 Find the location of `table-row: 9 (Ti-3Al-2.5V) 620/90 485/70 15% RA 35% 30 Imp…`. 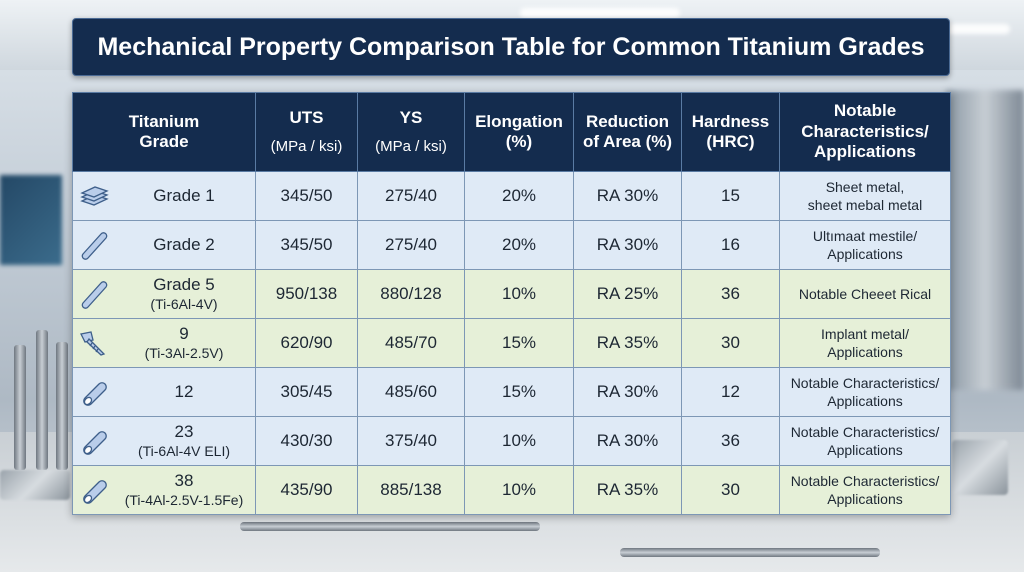

table-row: 9 (Ti-3Al-2.5V) 620/90 485/70 15% RA 35% 30 Imp… is located at coordinates (511, 343).